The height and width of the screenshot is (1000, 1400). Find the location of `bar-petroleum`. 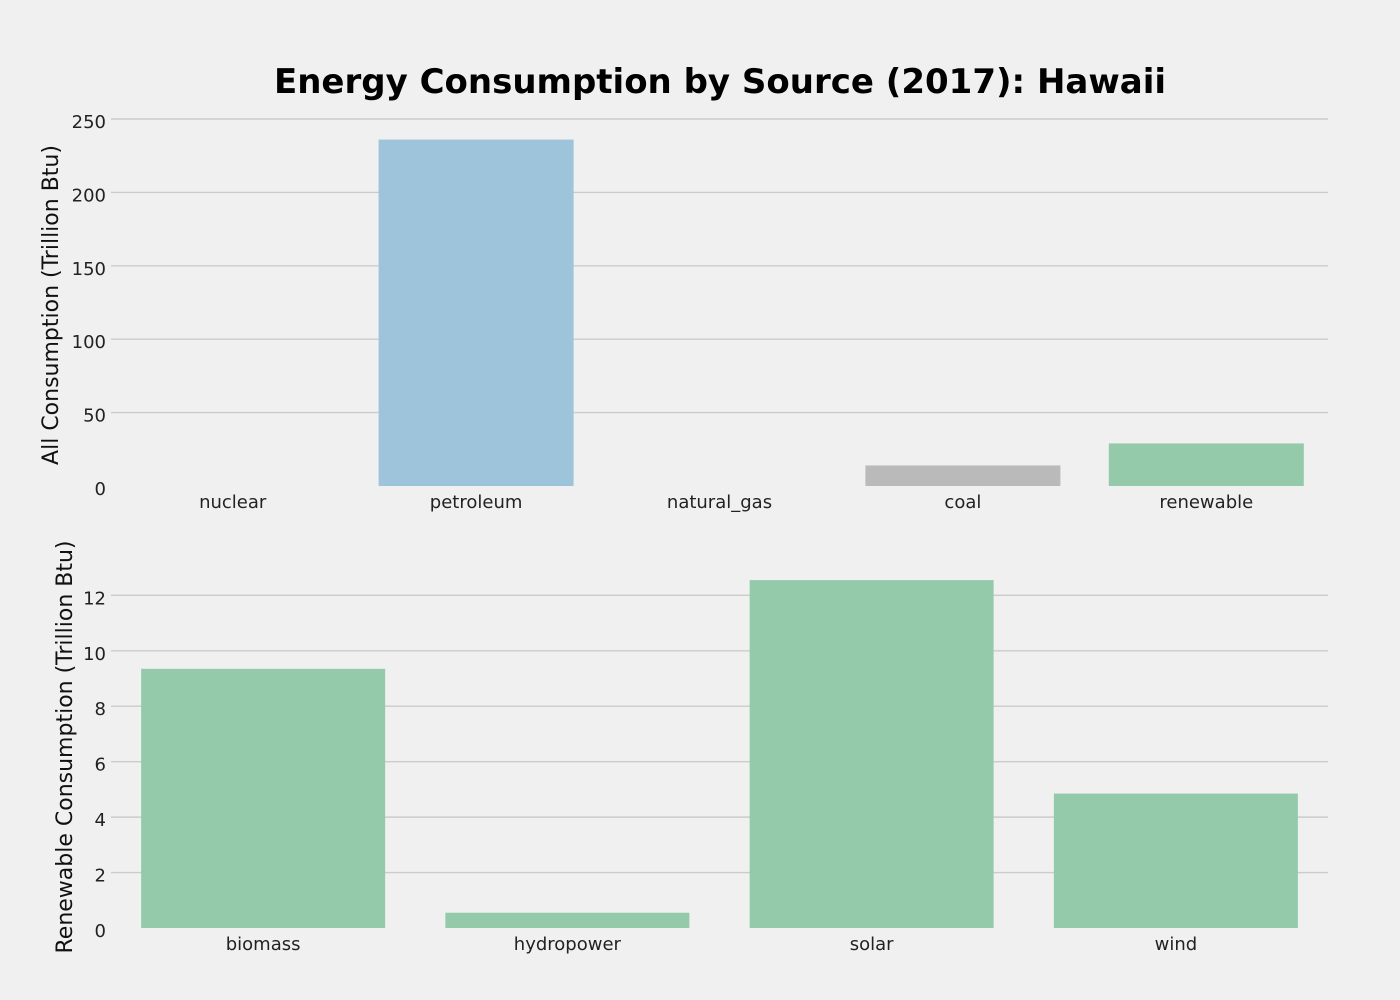

bar-petroleum is located at coordinates (476, 312).